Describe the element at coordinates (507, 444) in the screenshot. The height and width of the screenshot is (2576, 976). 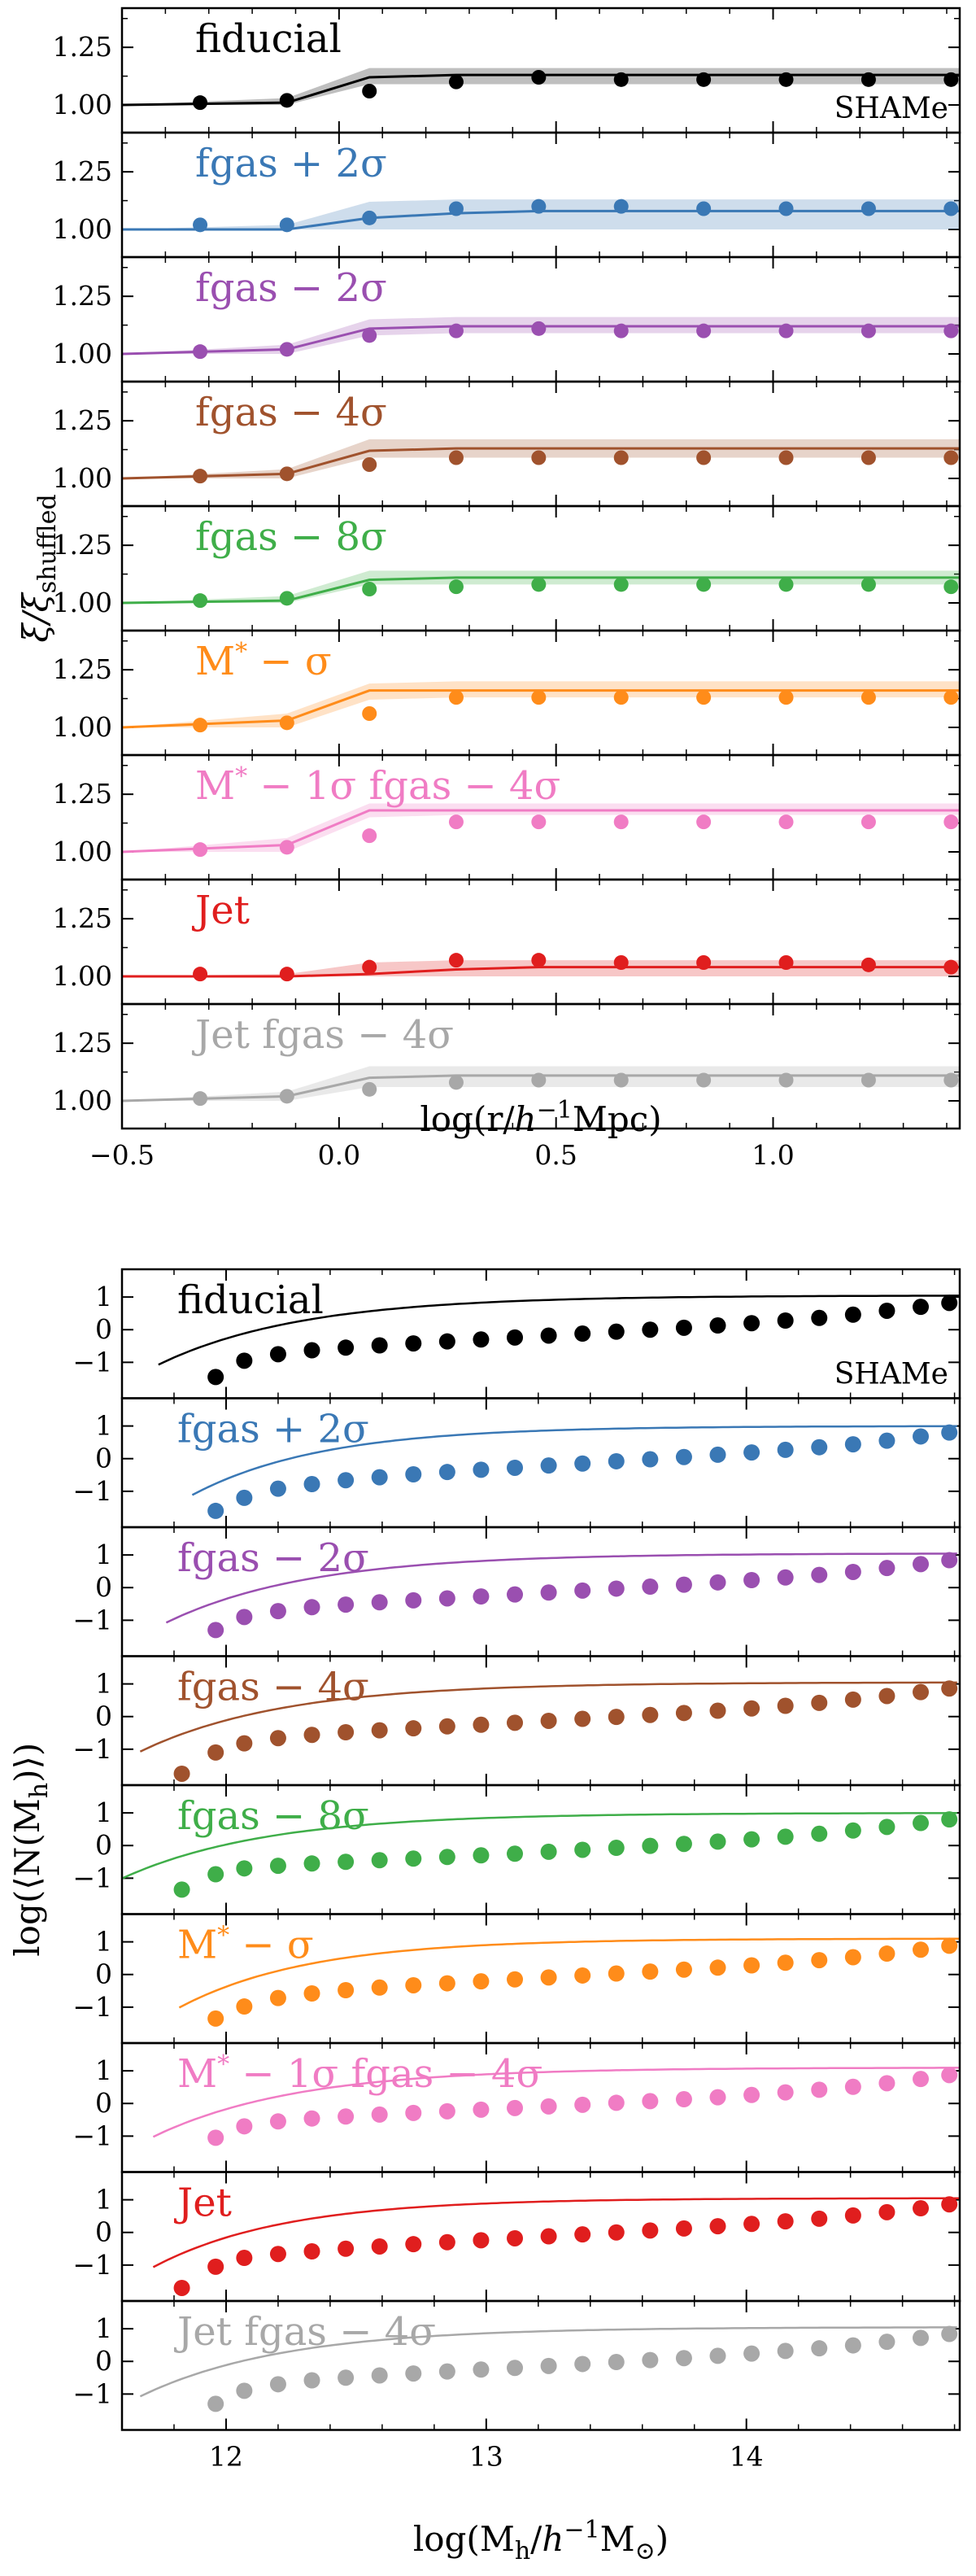
I see `panel-4: 1.00 1.25 fgas − 4σ` at that location.